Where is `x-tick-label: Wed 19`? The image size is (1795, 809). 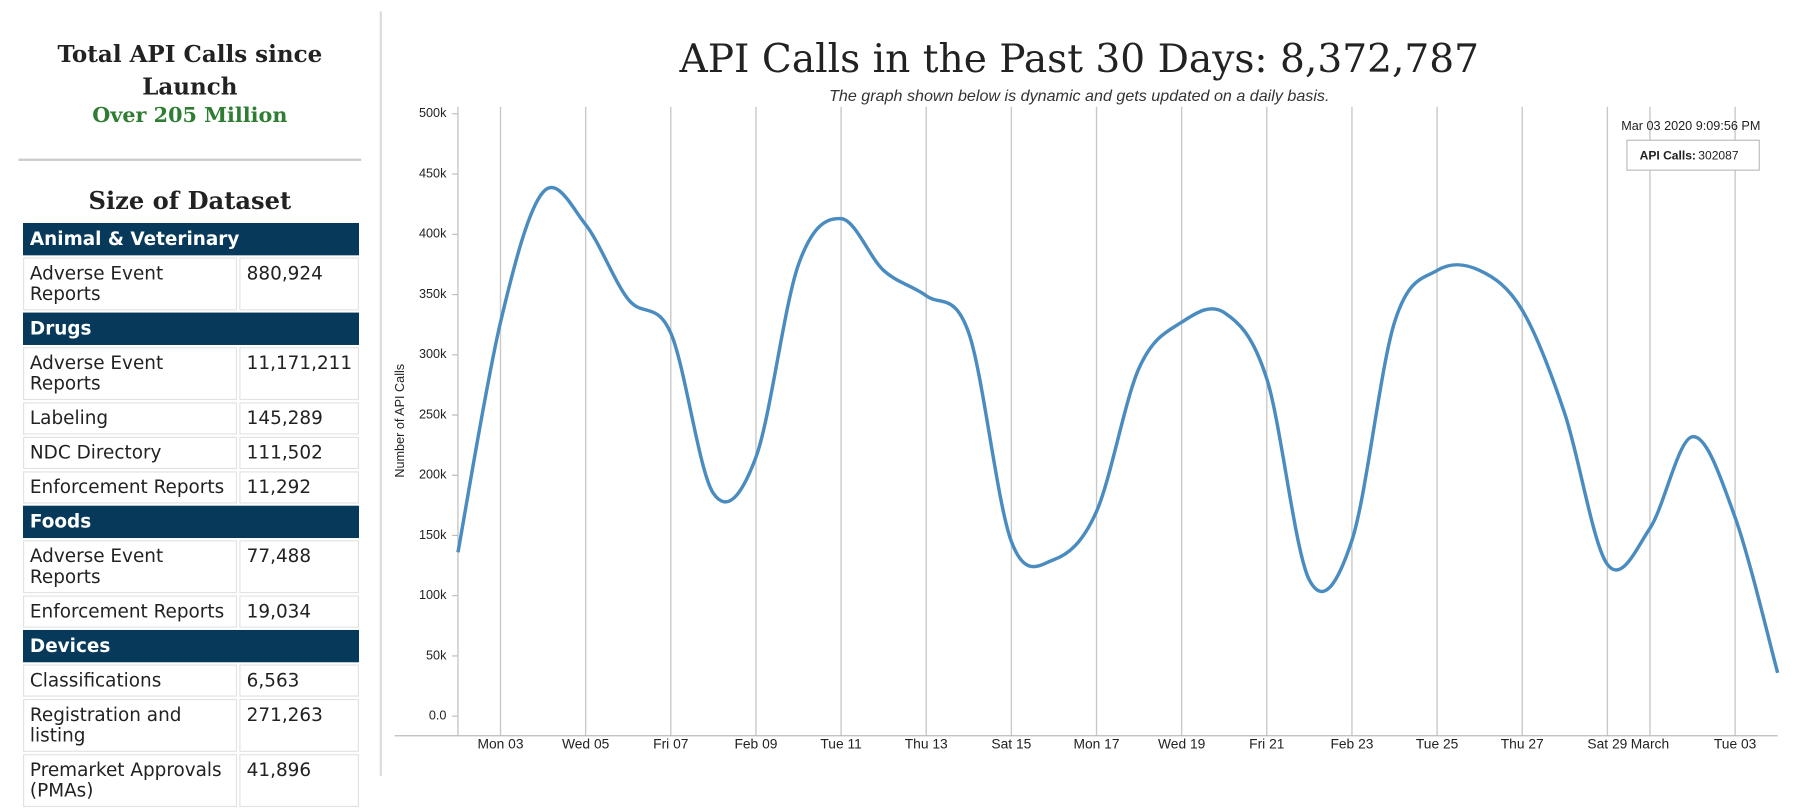
x-tick-label: Wed 19 is located at coordinates (1182, 744).